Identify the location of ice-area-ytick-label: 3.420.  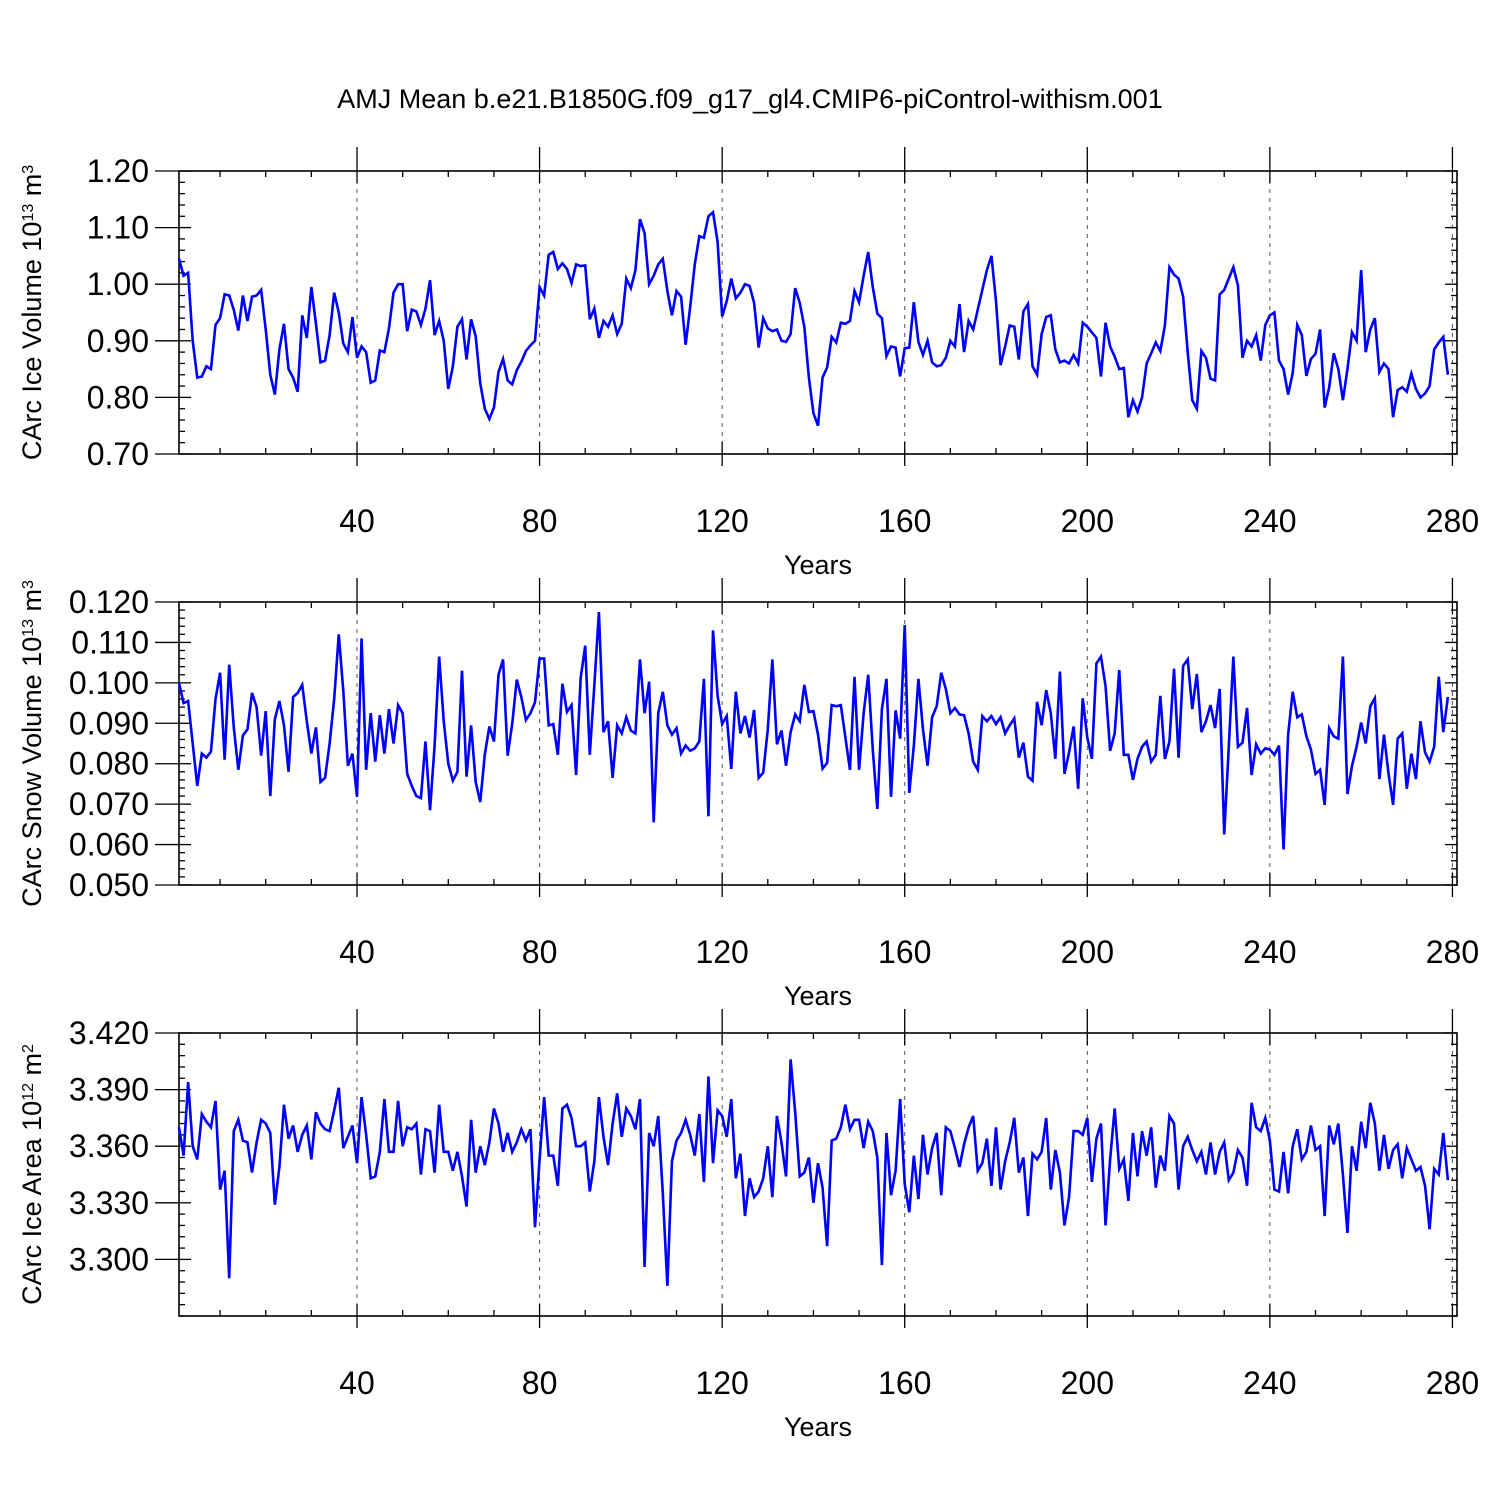
(109, 1033).